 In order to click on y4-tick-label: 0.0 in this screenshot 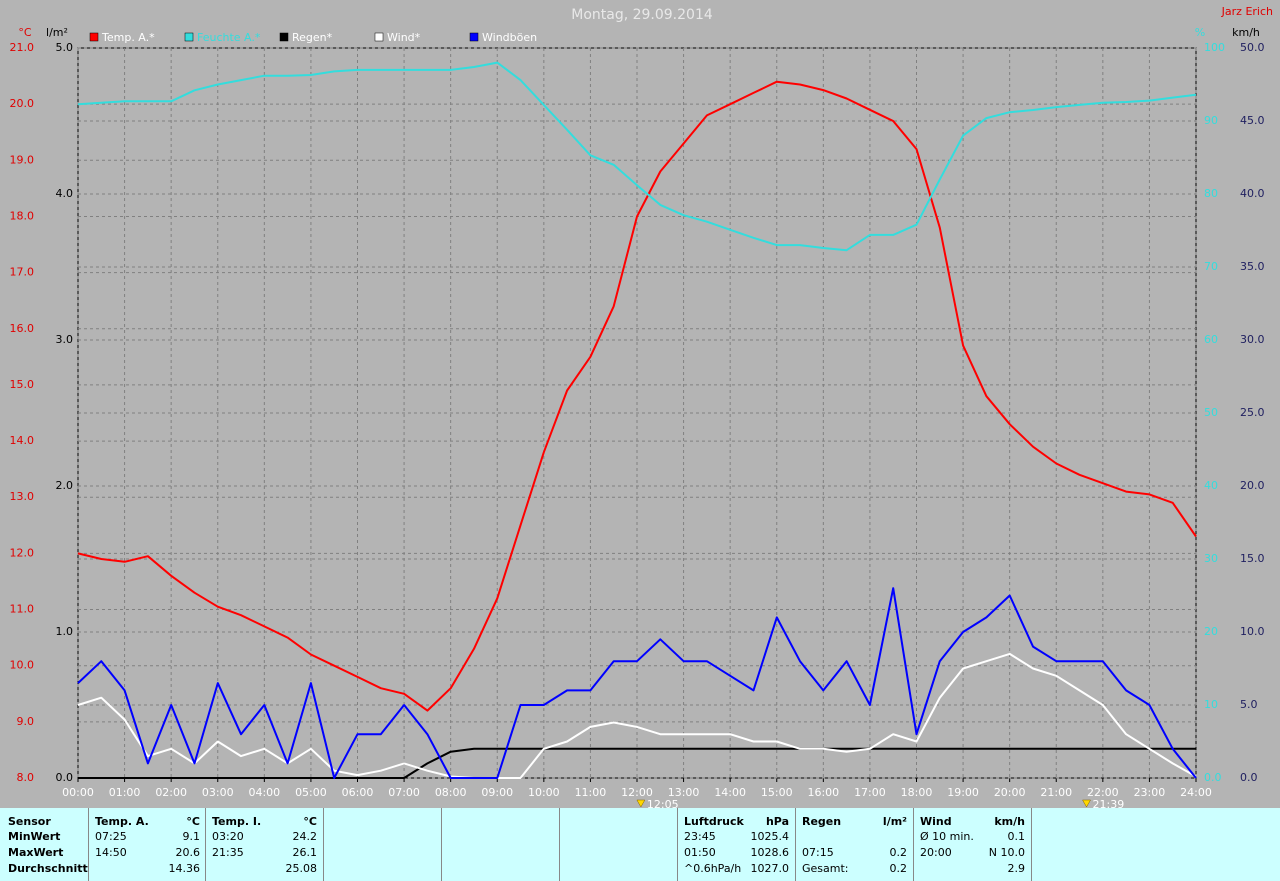, I will do `click(65, 777)`.